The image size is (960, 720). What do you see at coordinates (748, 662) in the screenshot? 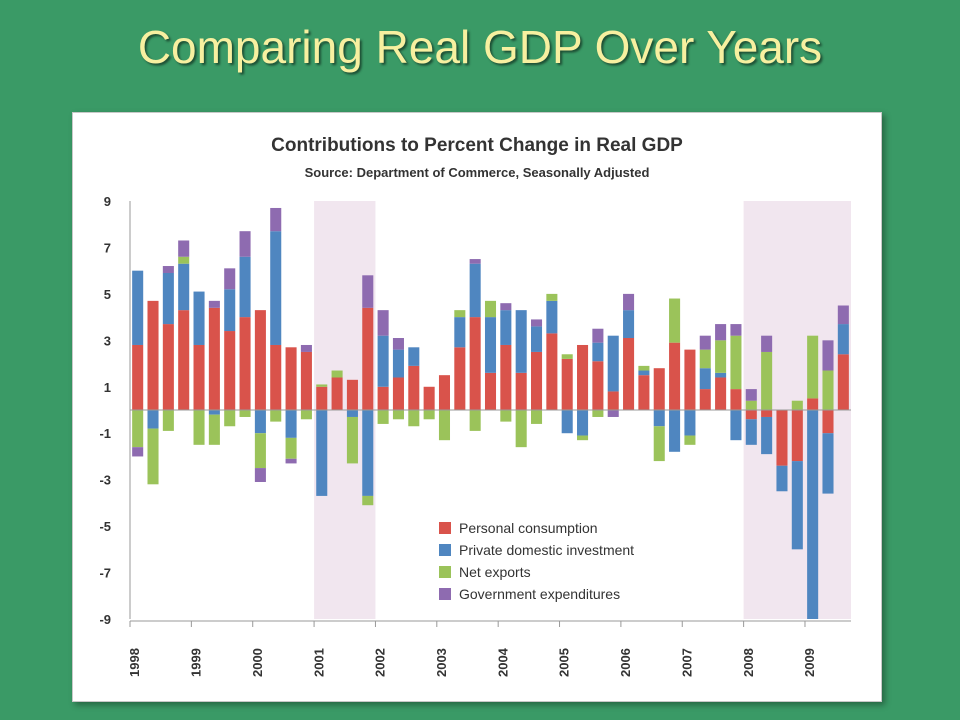
I see `x-tick-label: 2008` at bounding box center [748, 662].